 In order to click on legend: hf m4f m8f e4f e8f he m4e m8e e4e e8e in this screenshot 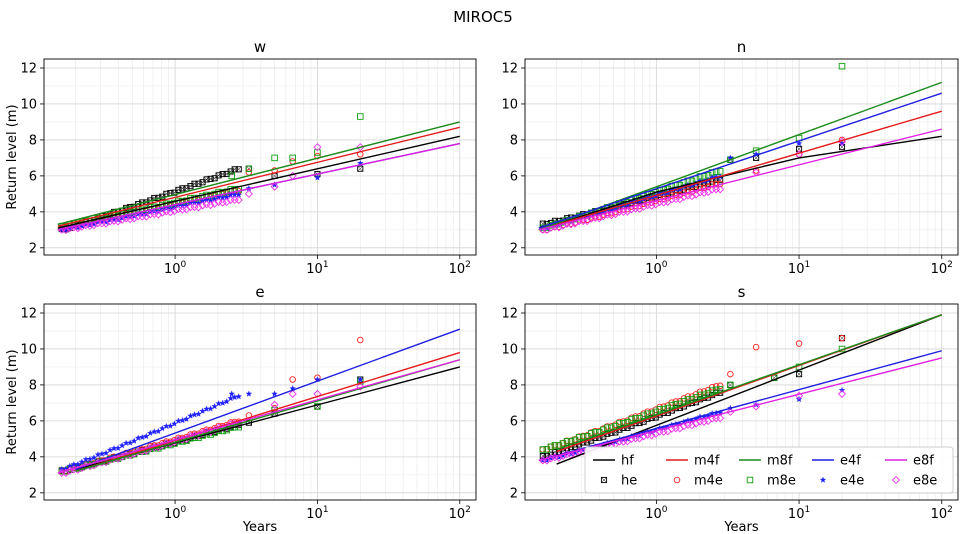, I will do `click(769, 470)`.